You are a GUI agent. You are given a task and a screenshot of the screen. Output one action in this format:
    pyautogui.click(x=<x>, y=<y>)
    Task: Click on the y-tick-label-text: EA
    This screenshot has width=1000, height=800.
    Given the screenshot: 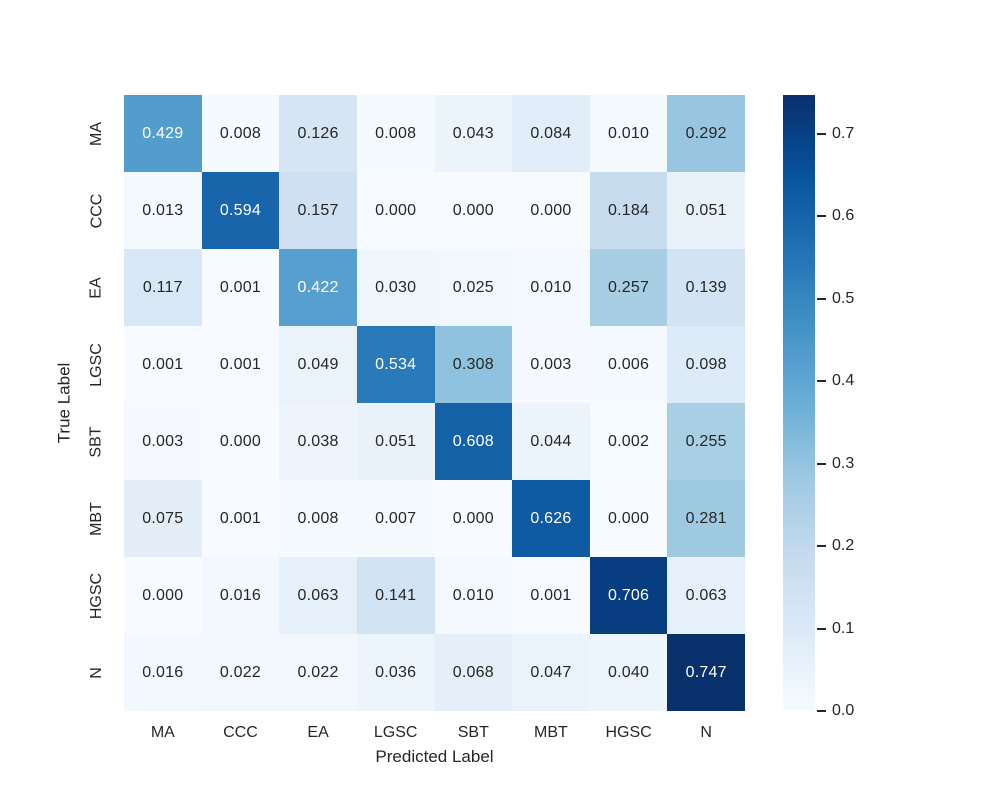 What is the action you would take?
    pyautogui.click(x=96, y=287)
    